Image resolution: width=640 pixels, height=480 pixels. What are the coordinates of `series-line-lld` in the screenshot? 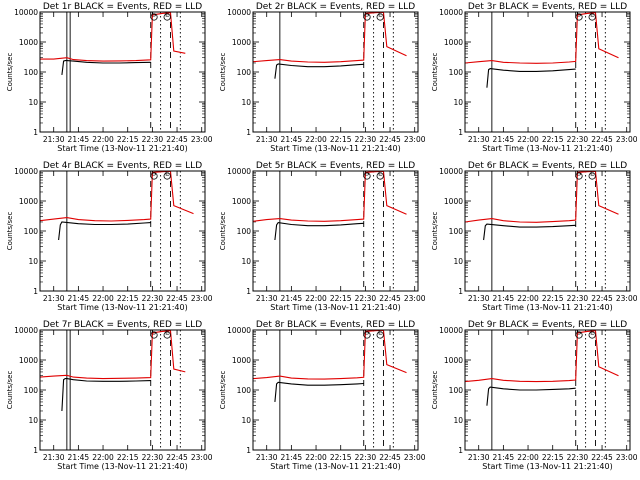 It's located at (541, 356).